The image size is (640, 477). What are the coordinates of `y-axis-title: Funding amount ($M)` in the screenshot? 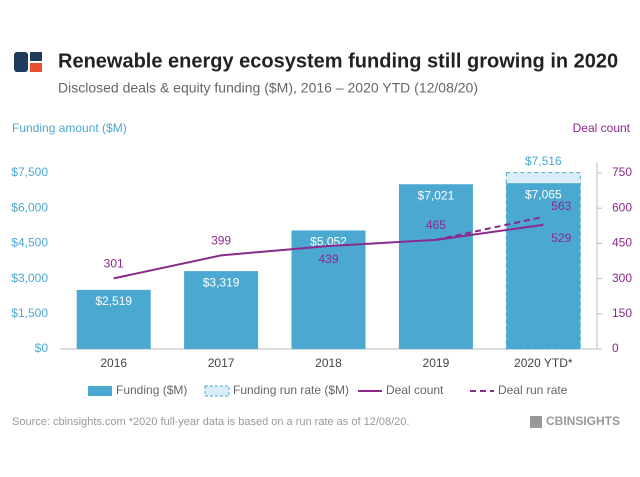 It's located at (69, 128).